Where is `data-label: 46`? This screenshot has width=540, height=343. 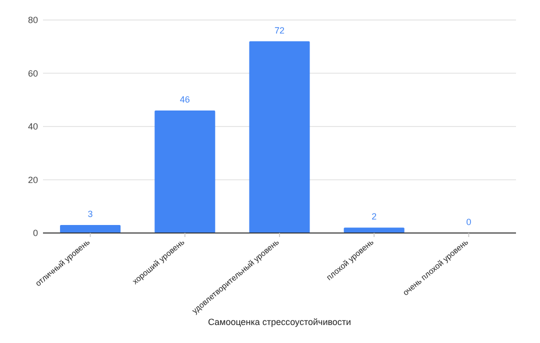
data-label: 46 is located at coordinates (185, 99).